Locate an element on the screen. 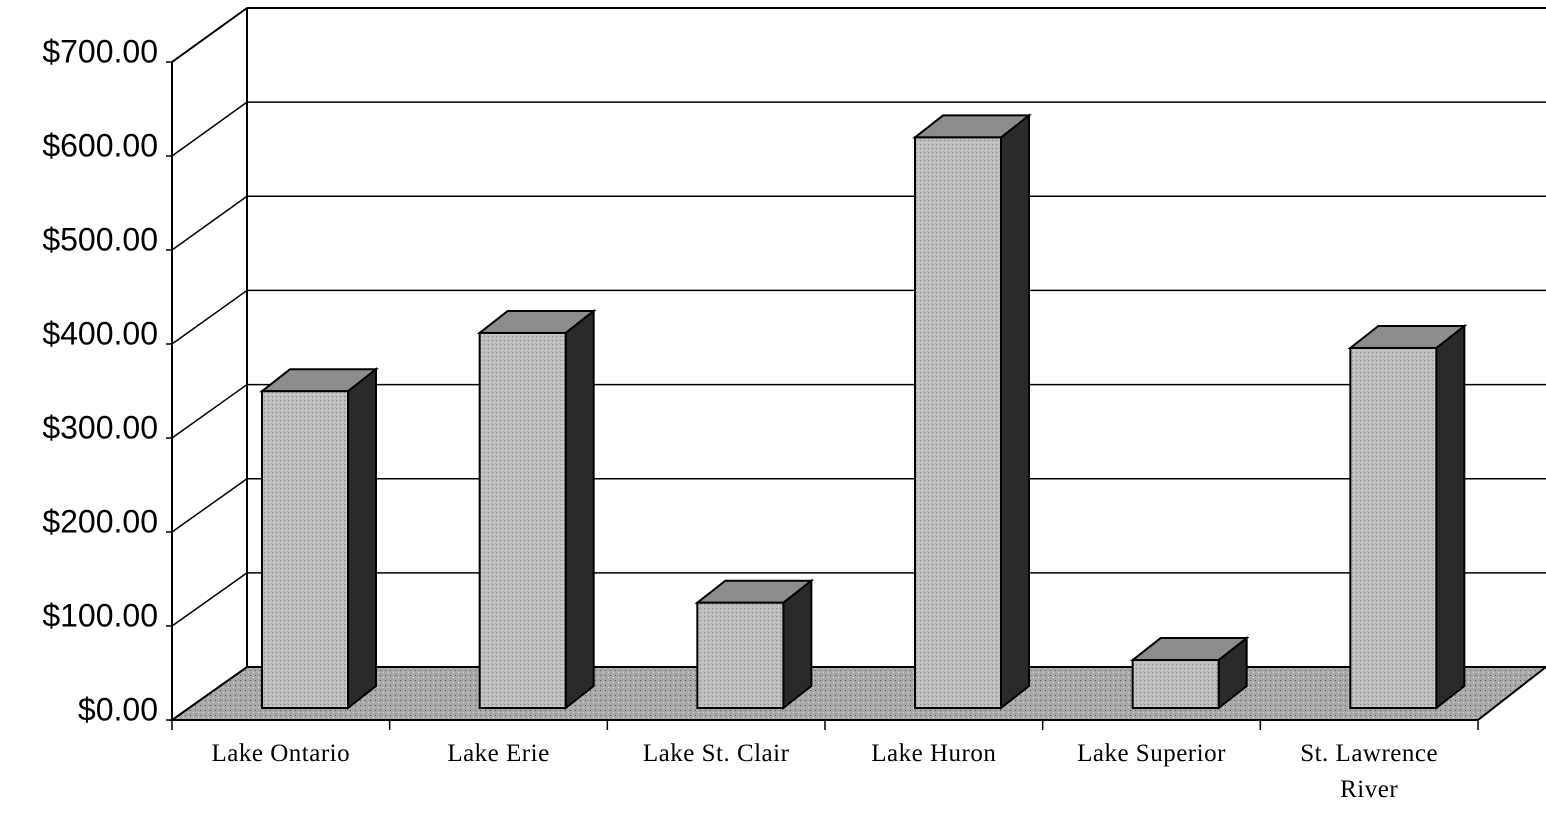 This screenshot has width=1546, height=817. y-tick-label: $600.00 is located at coordinates (100, 145).